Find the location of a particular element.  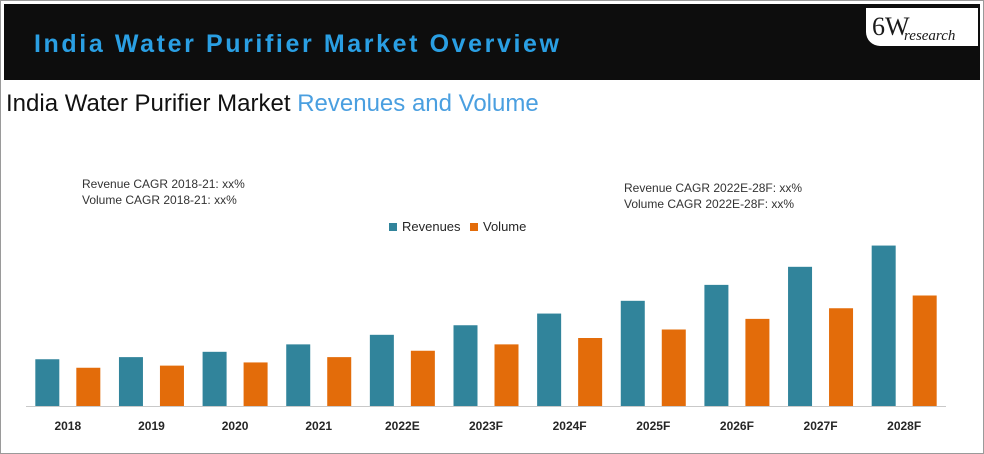

company-logo: 6W research is located at coordinates (922, 27).